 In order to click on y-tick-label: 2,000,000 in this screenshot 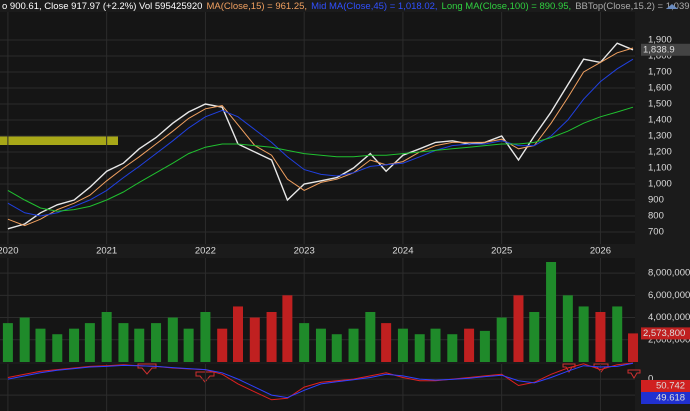, I will do `click(669, 339)`.